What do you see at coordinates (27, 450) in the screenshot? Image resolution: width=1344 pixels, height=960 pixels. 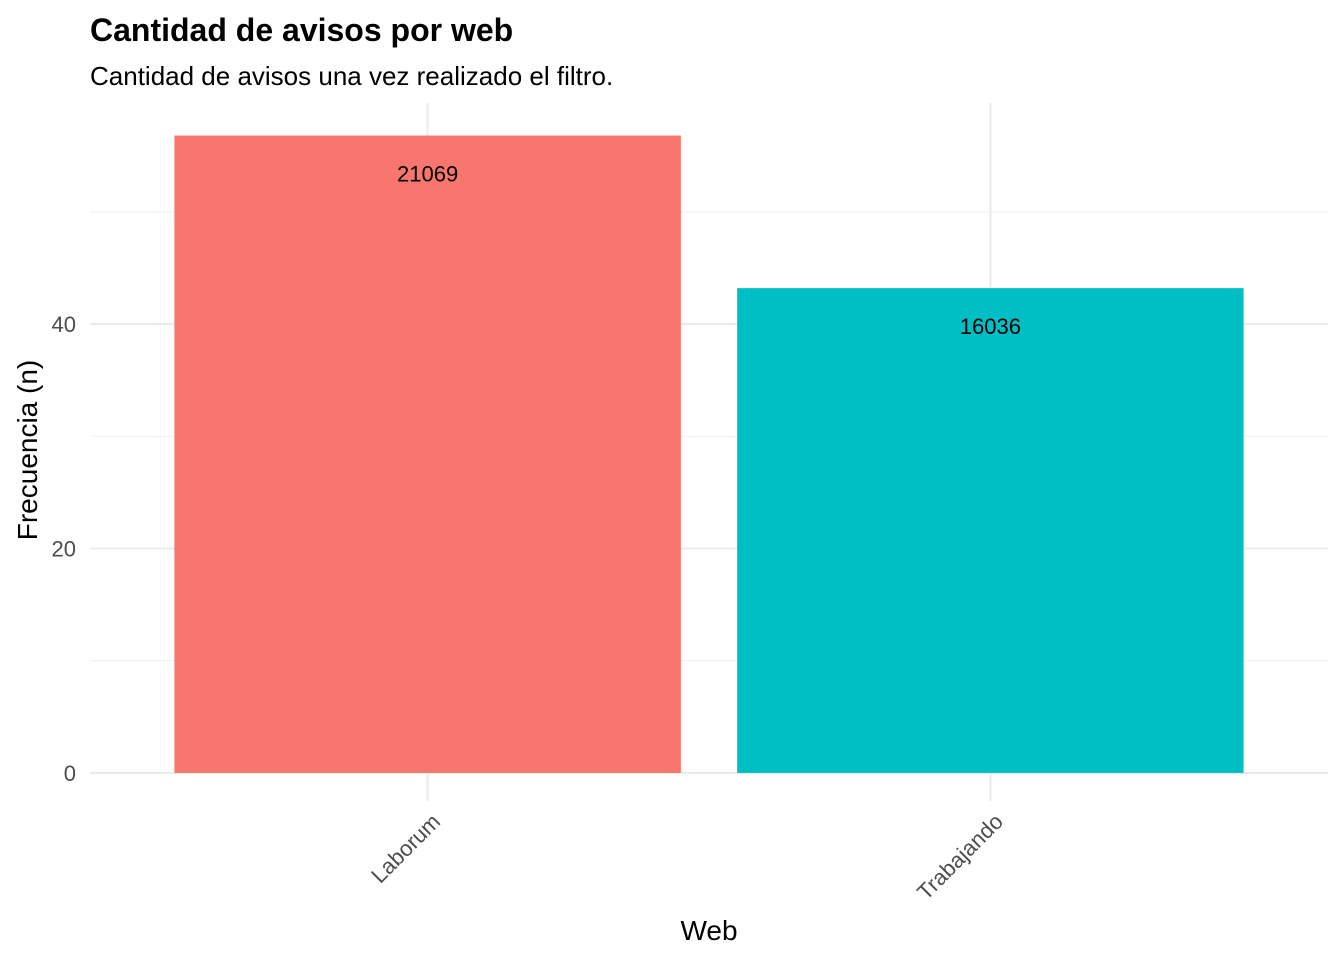 I see `y-axis-title: Frecuencia (n)` at bounding box center [27, 450].